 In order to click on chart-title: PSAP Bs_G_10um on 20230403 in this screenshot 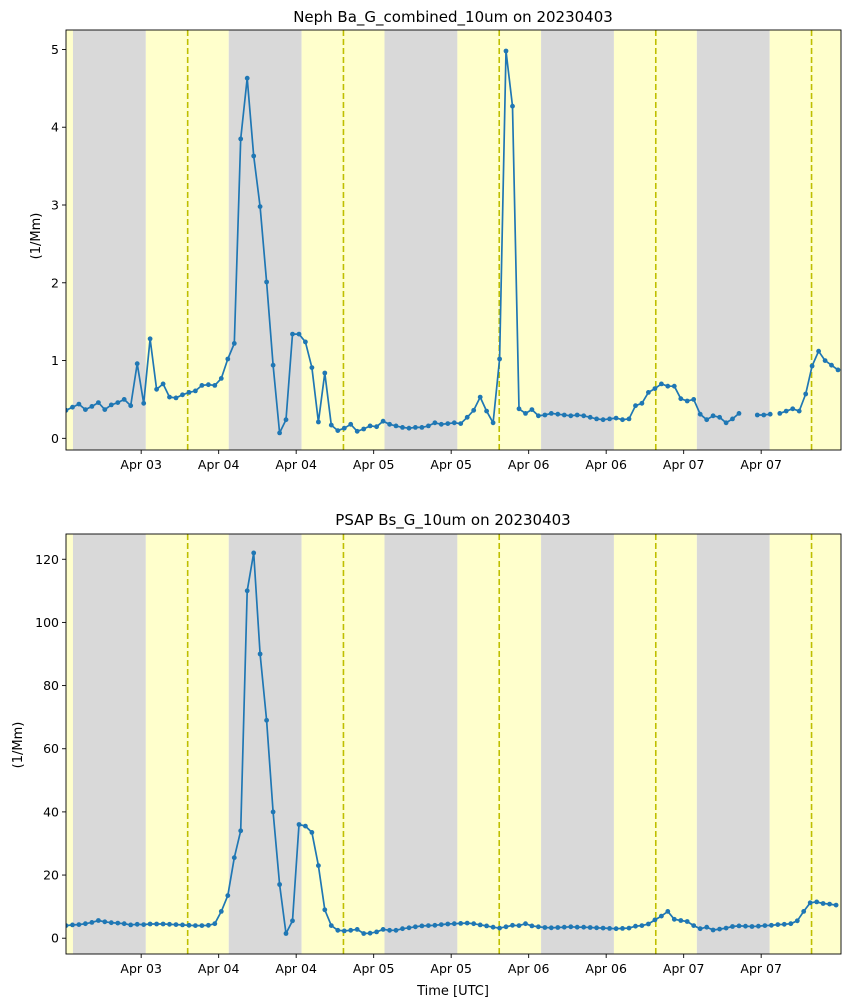, I will do `click(452, 520)`.